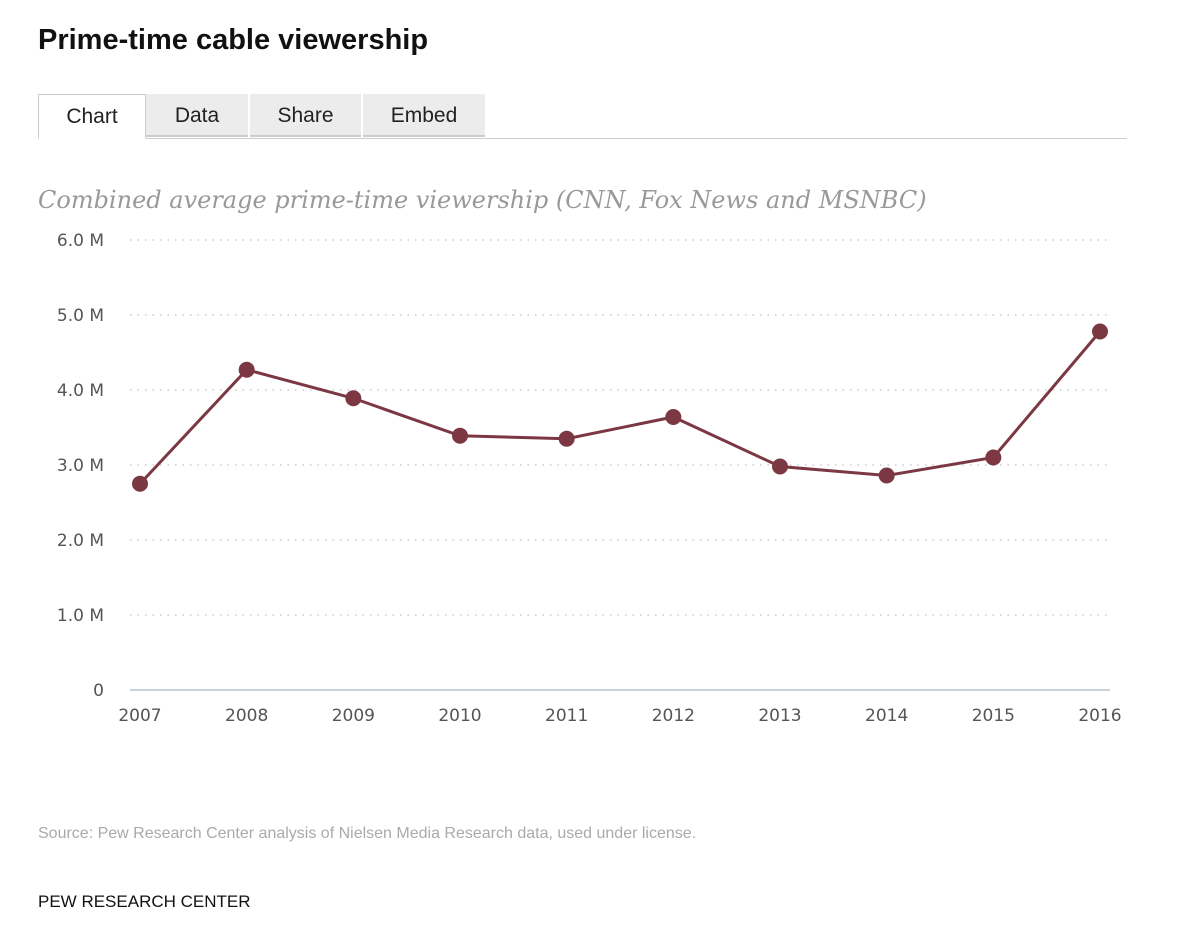  I want to click on tab-data: Data, so click(197, 115).